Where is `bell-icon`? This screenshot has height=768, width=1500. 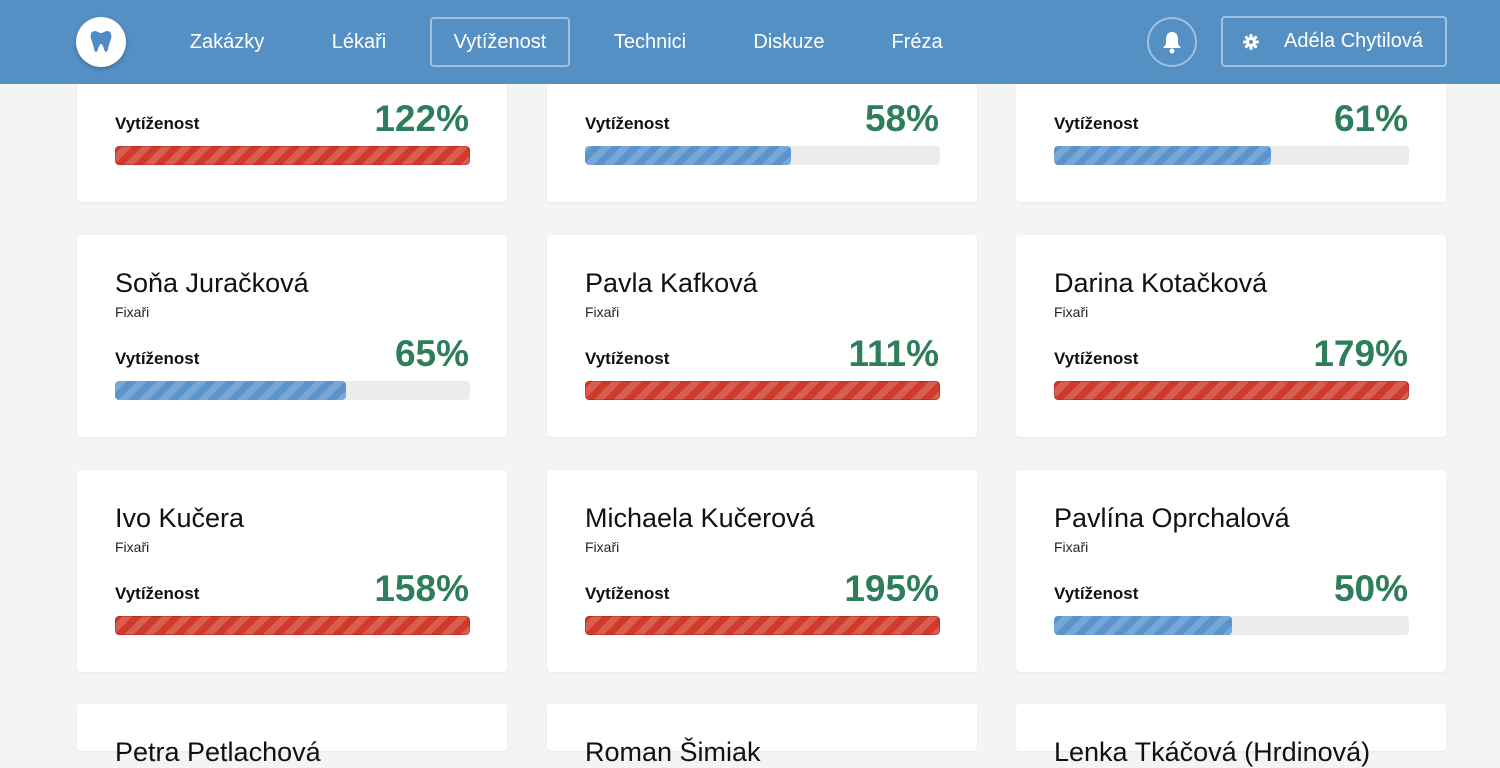
bell-icon is located at coordinates (1172, 43).